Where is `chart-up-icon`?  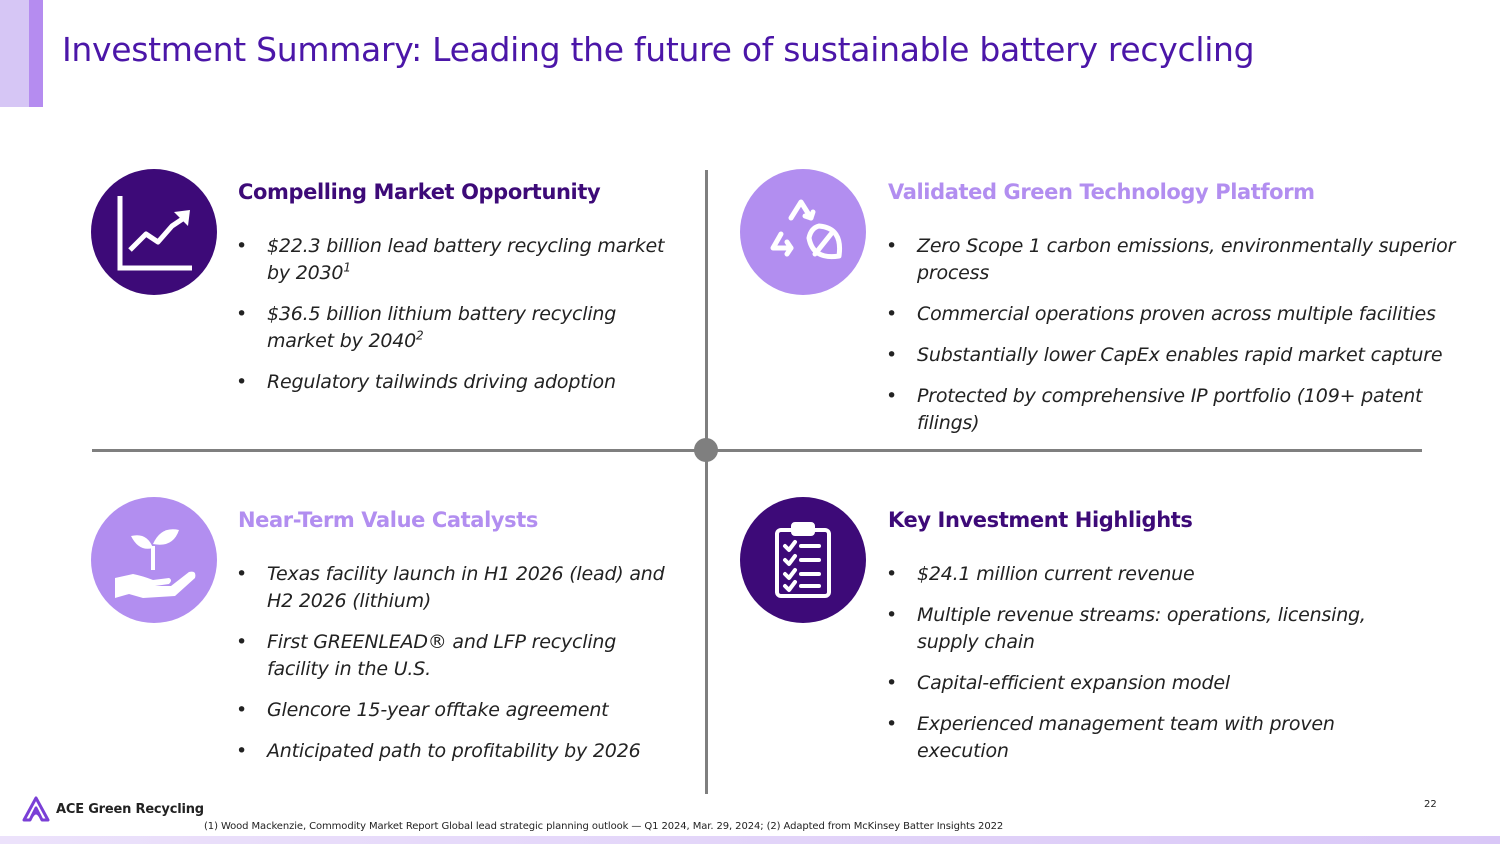 chart-up-icon is located at coordinates (154, 232).